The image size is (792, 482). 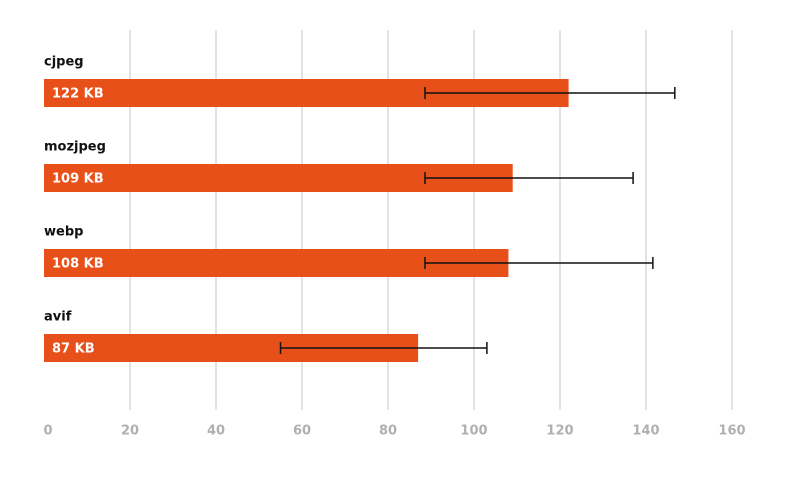 What do you see at coordinates (78, 179) in the screenshot?
I see `value-label: 109 KB` at bounding box center [78, 179].